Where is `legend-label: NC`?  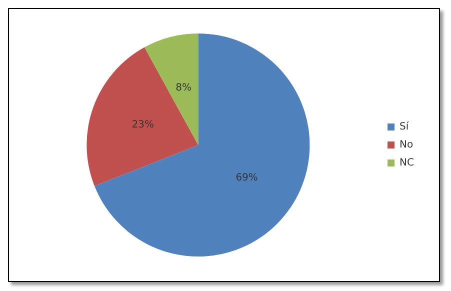
legend-label: NC is located at coordinates (407, 163).